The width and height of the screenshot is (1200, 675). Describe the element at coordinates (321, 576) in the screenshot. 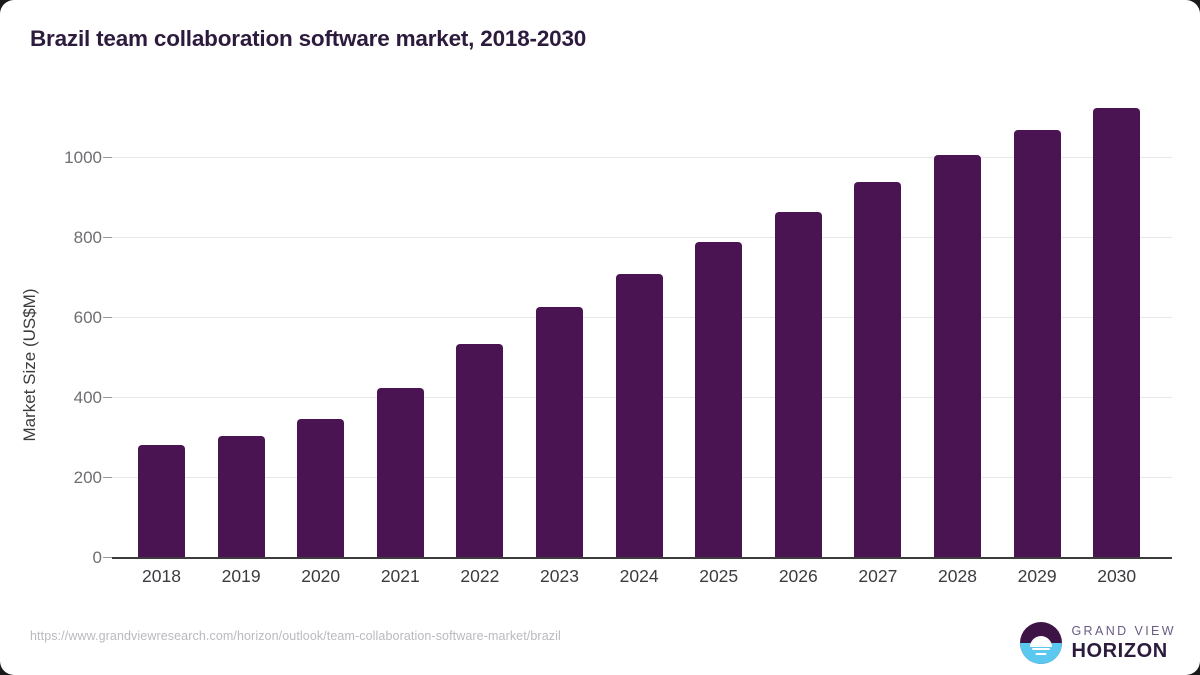

I see `x-tick-label-2020: 2020` at that location.